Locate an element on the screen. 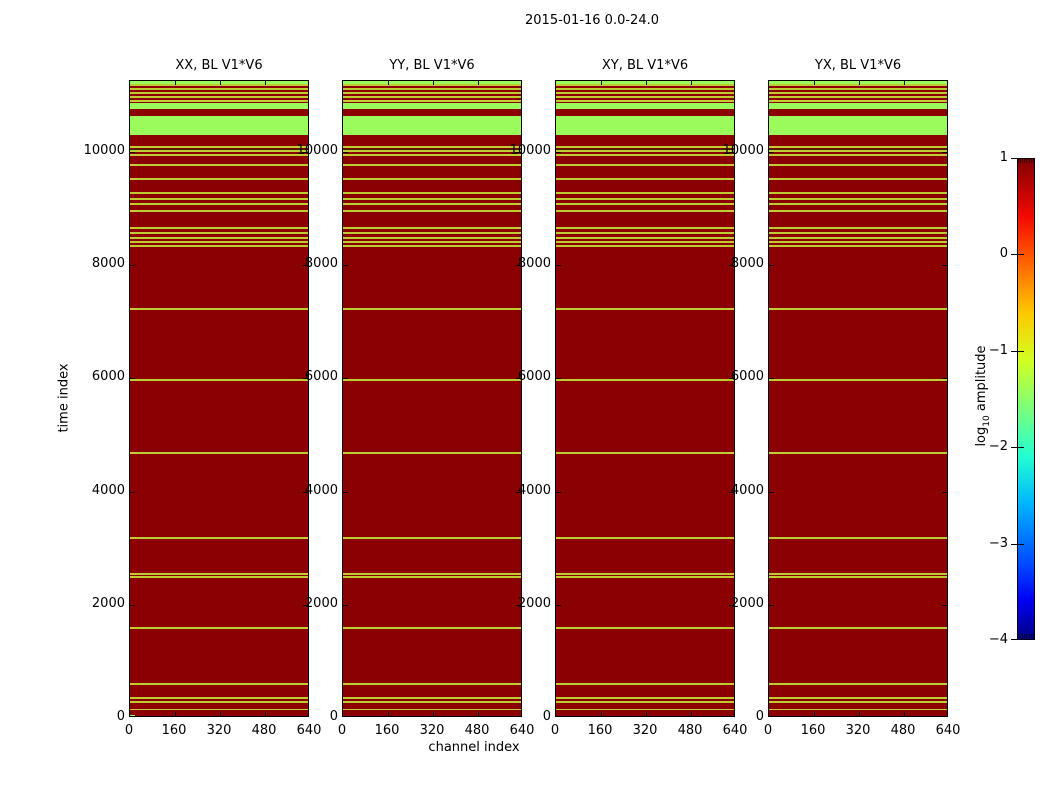  panel-title-1: YY, BL V1*V6 is located at coordinates (432, 65).